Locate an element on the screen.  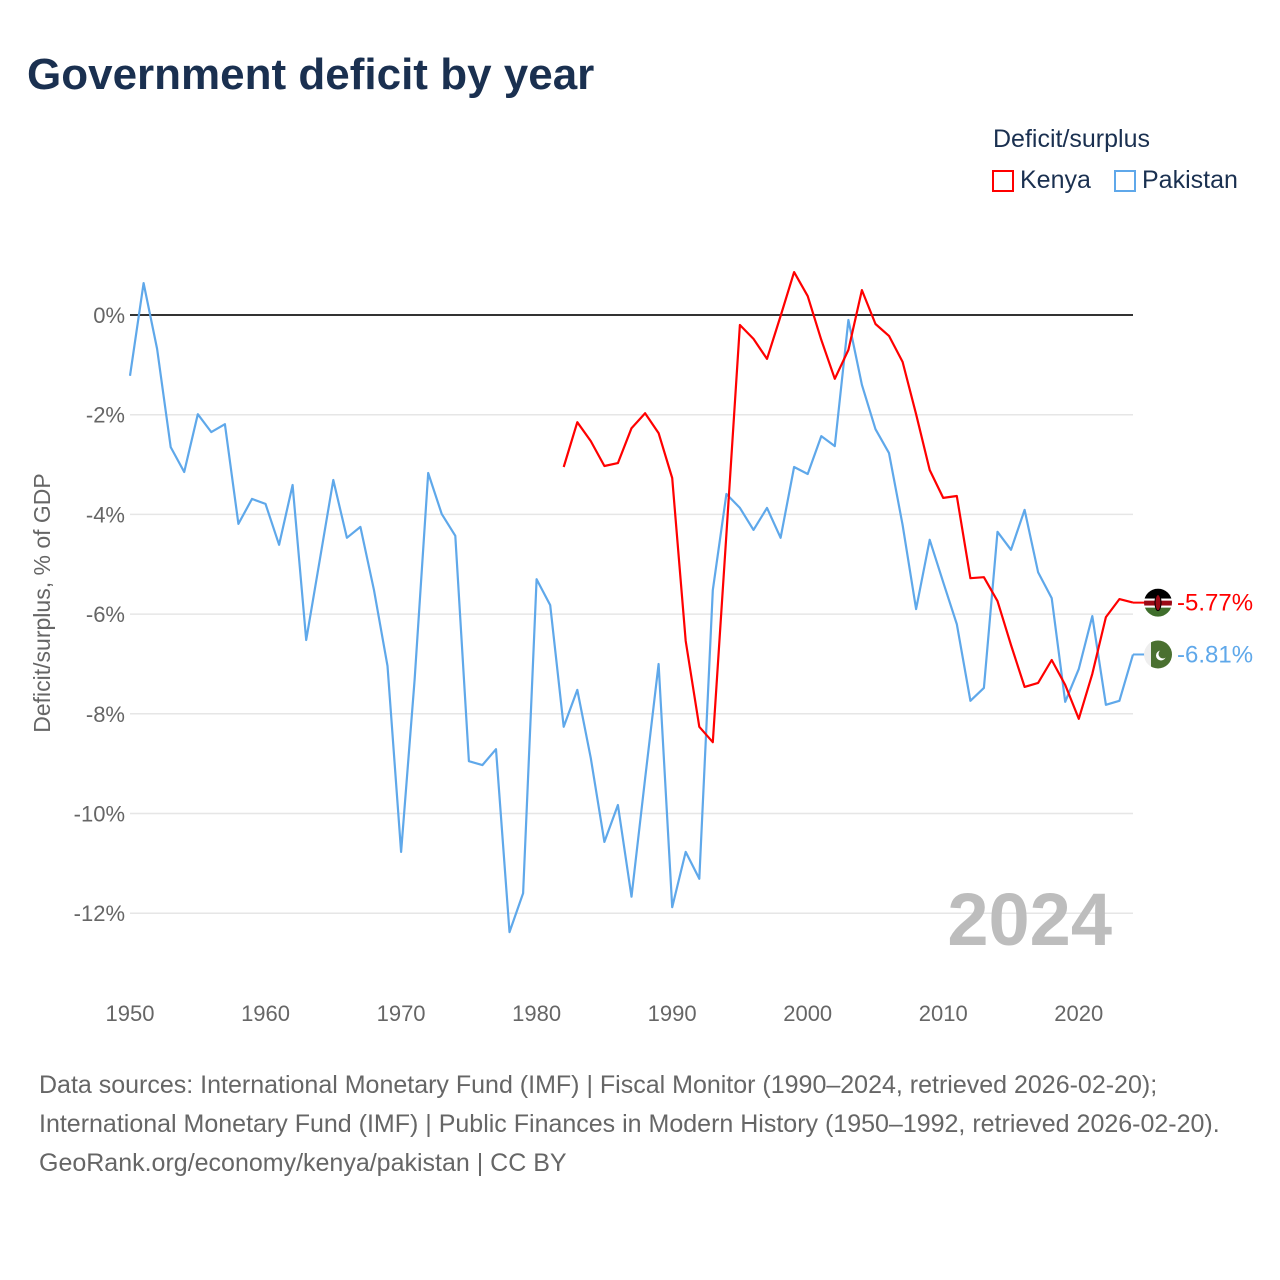
y-tick-label: -2% is located at coordinates (105, 415).